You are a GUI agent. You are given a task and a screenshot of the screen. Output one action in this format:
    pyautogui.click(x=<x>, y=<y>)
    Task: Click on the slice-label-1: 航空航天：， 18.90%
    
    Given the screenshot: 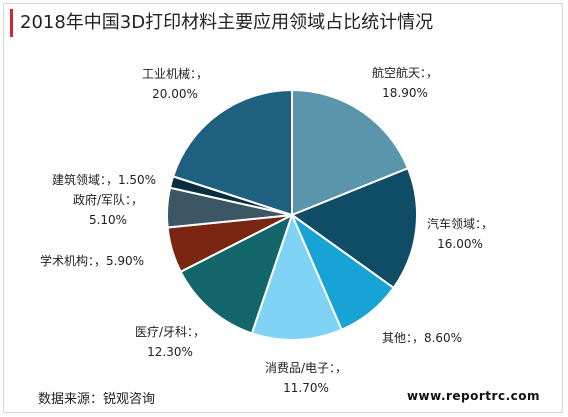 What is the action you would take?
    pyautogui.click(x=405, y=82)
    